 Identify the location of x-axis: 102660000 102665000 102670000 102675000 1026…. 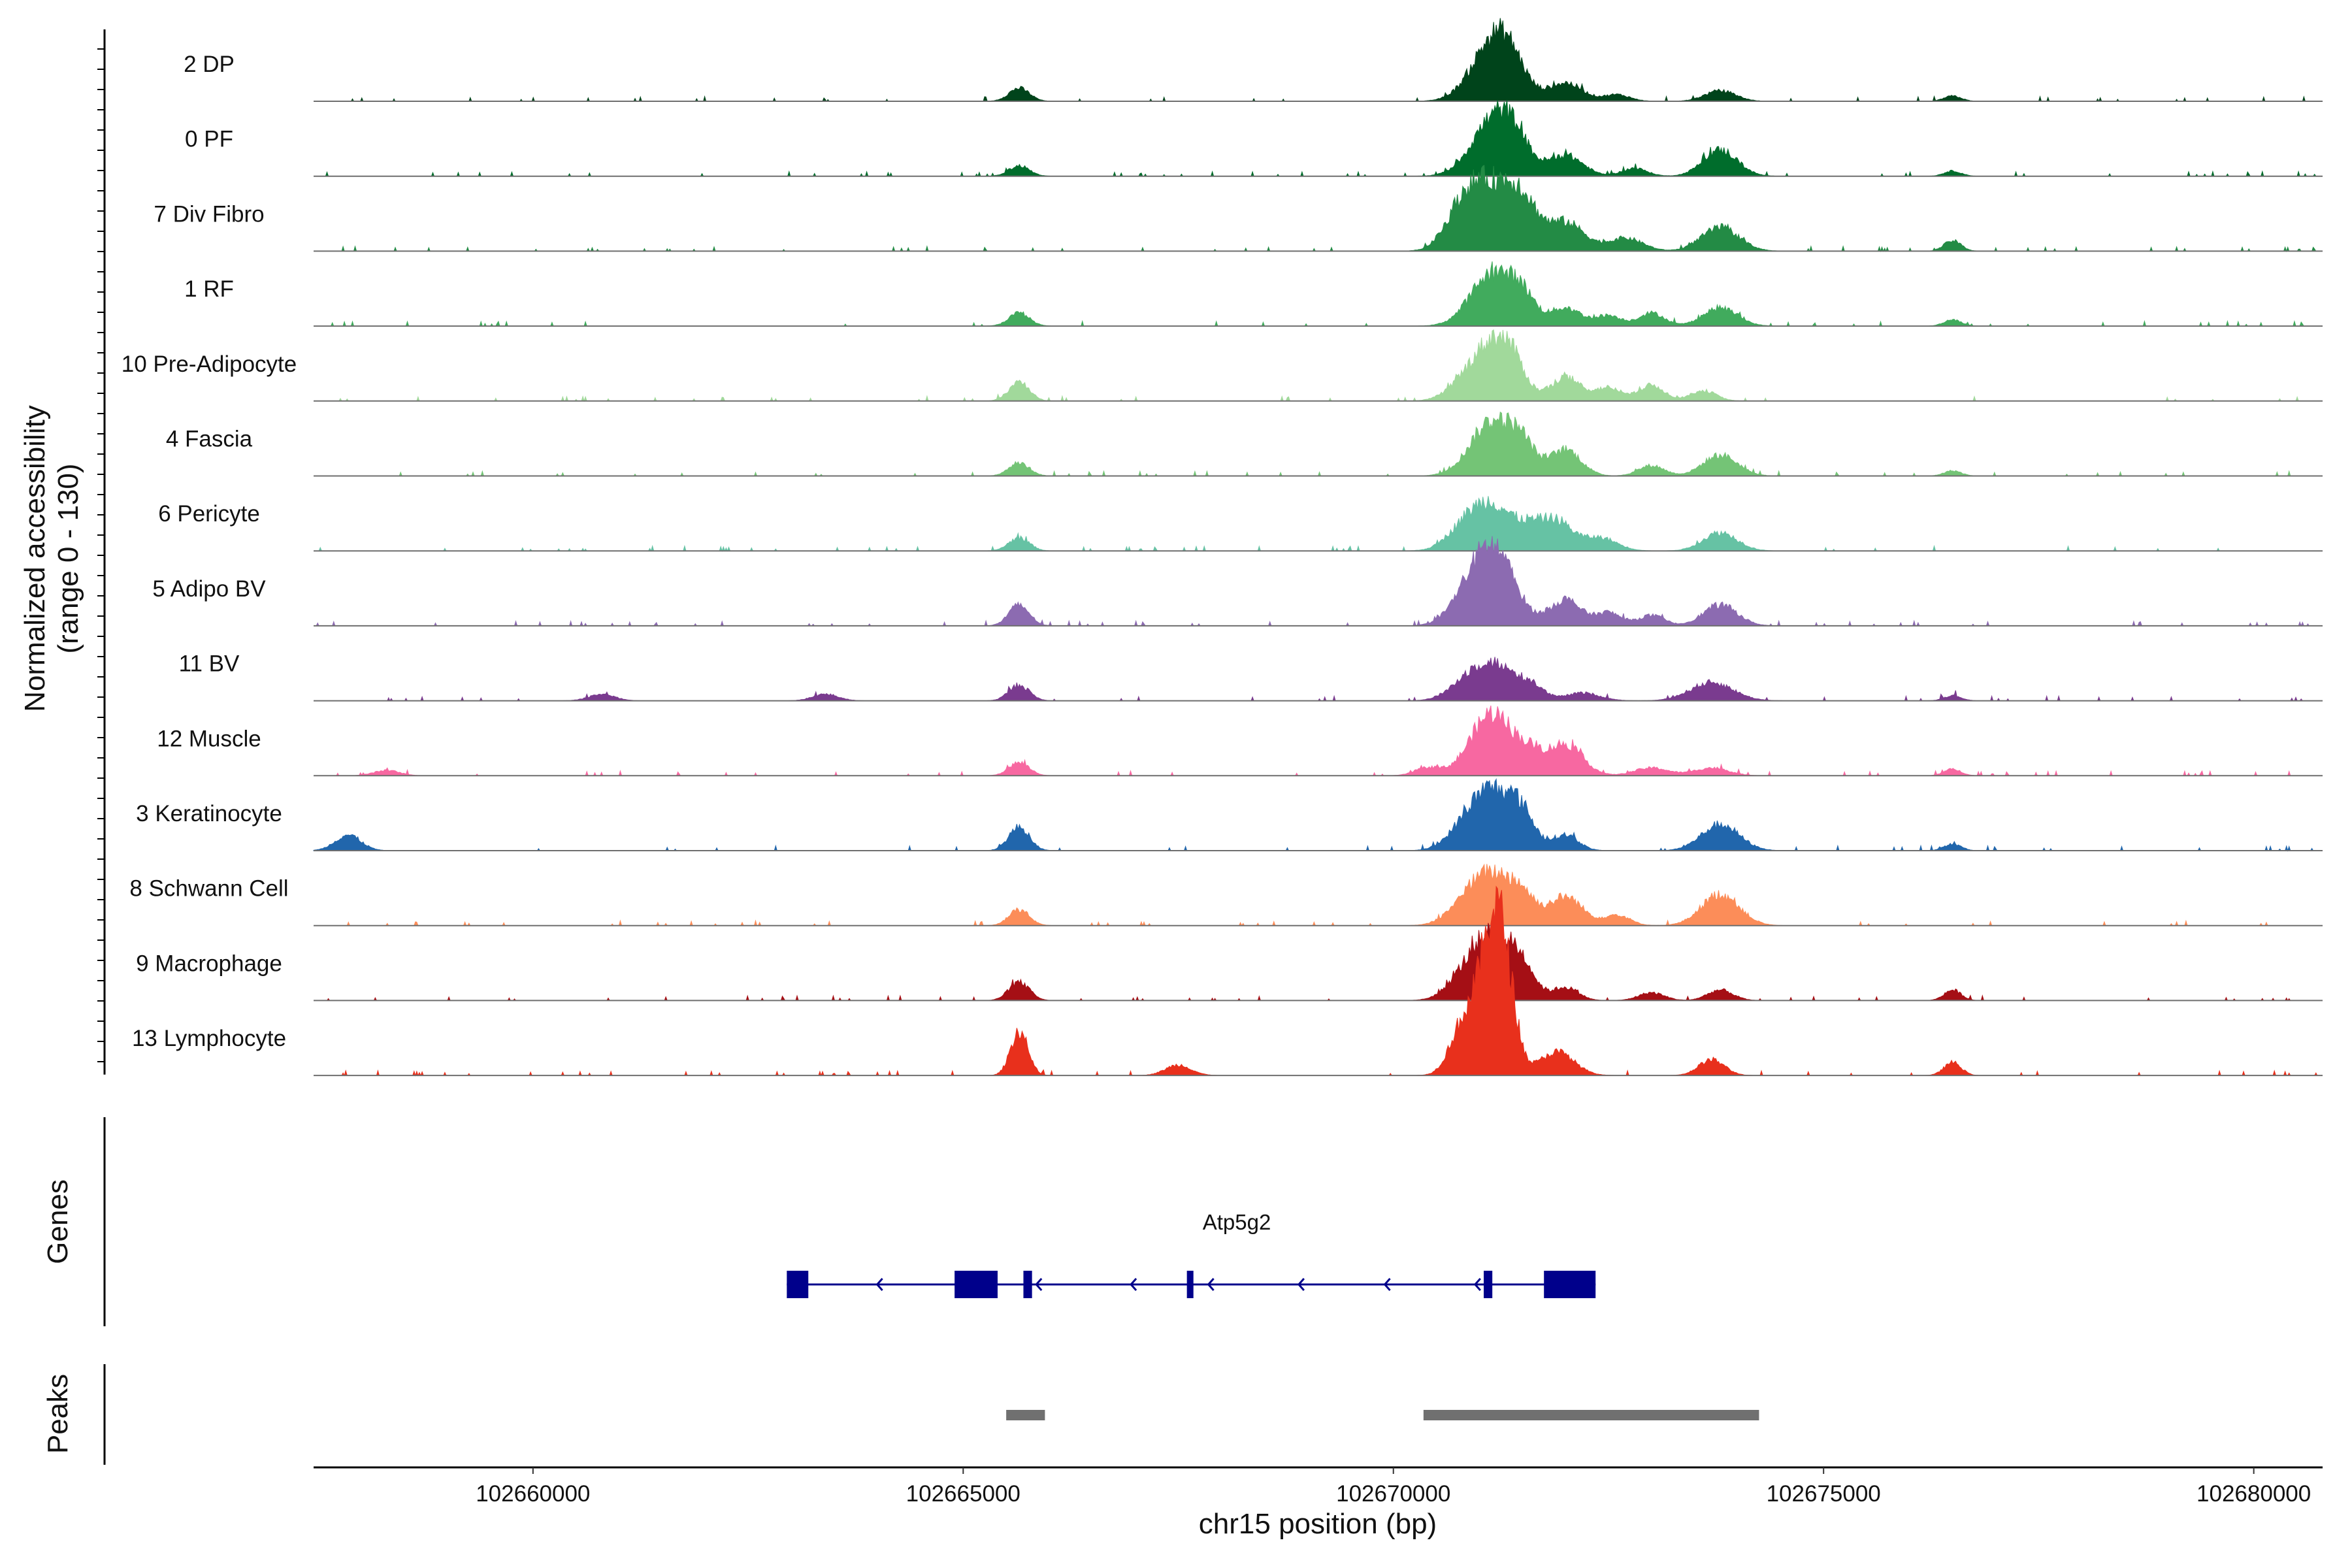
(1318, 1486).